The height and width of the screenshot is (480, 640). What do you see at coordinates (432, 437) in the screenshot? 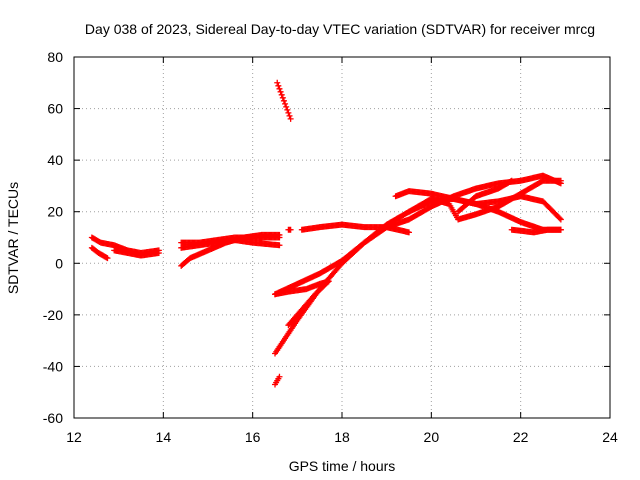
I see `x-tick-label: 20` at bounding box center [432, 437].